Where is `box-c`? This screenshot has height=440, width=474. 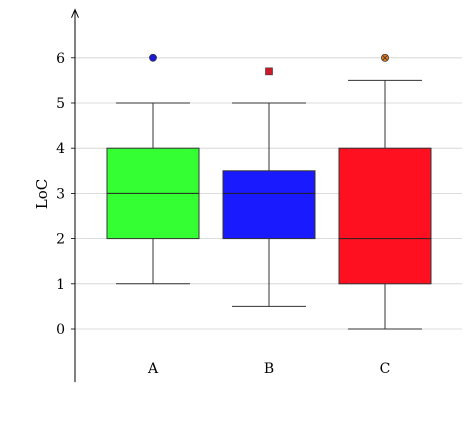 box-c is located at coordinates (385, 216).